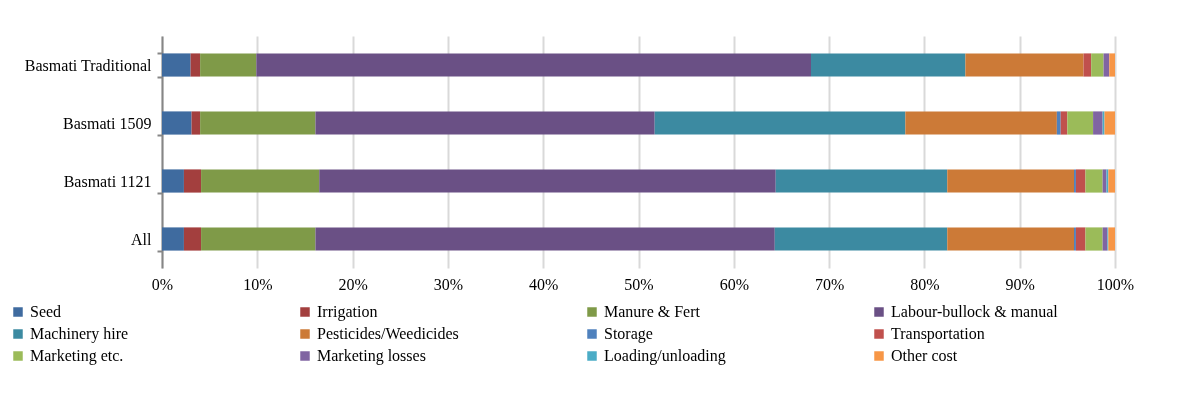 This screenshot has height=410, width=1188. Describe the element at coordinates (258, 284) in the screenshot. I see `x-tick-label: 10%` at that location.